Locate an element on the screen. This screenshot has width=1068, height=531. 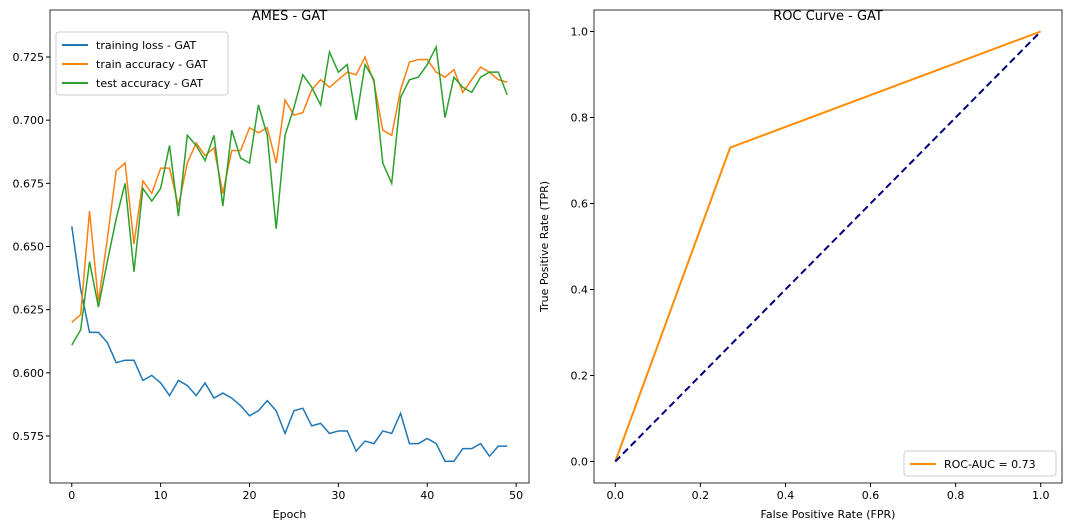
y-tick-label: 0.6 is located at coordinates (580, 204).